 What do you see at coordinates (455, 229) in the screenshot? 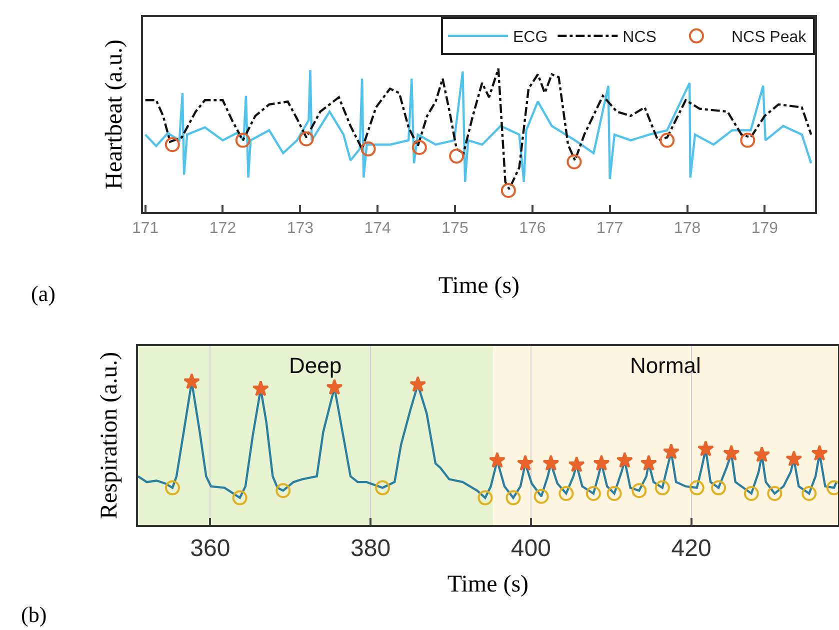
I see `x-tick-label: 175` at bounding box center [455, 229].